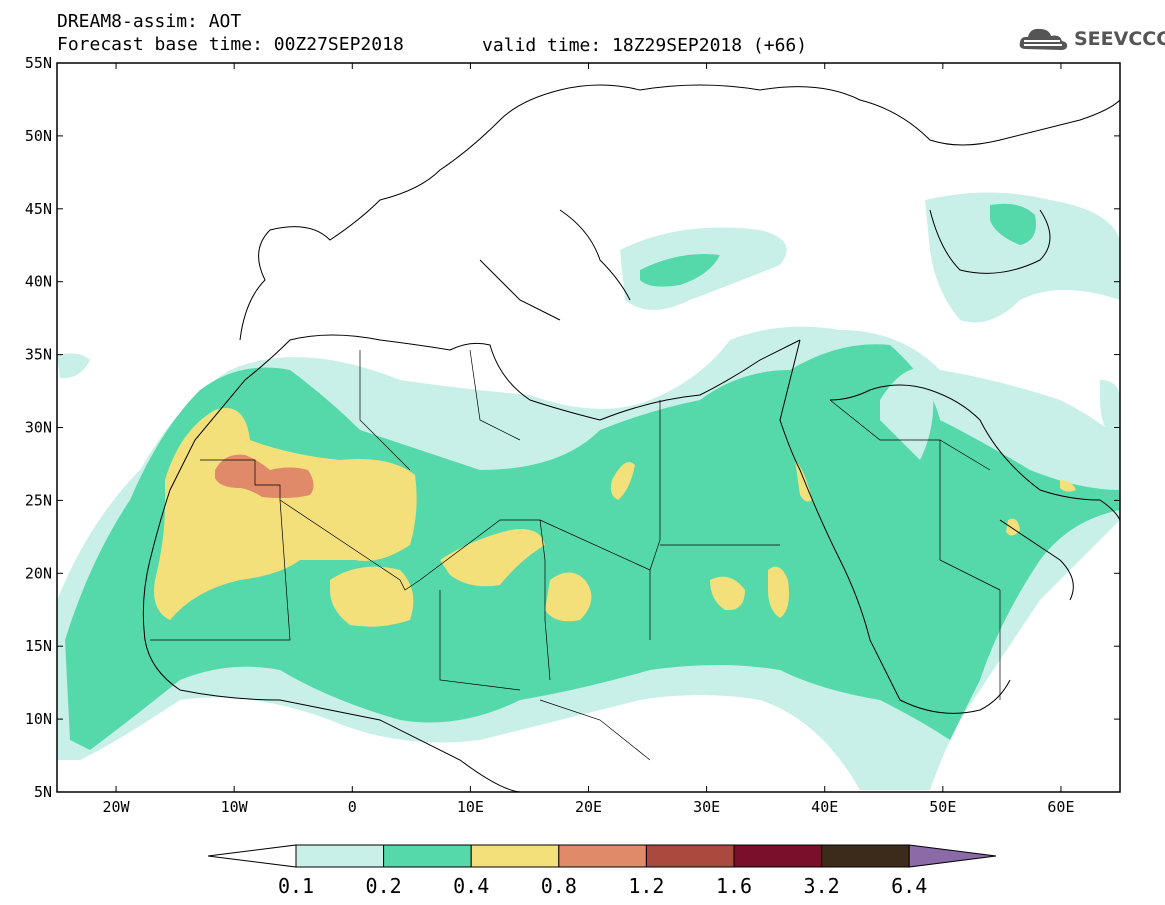 The height and width of the screenshot is (905, 1165). What do you see at coordinates (645, 45) in the screenshot?
I see `valid-time: valid time: 18Z29SEP2018 (+66)` at bounding box center [645, 45].